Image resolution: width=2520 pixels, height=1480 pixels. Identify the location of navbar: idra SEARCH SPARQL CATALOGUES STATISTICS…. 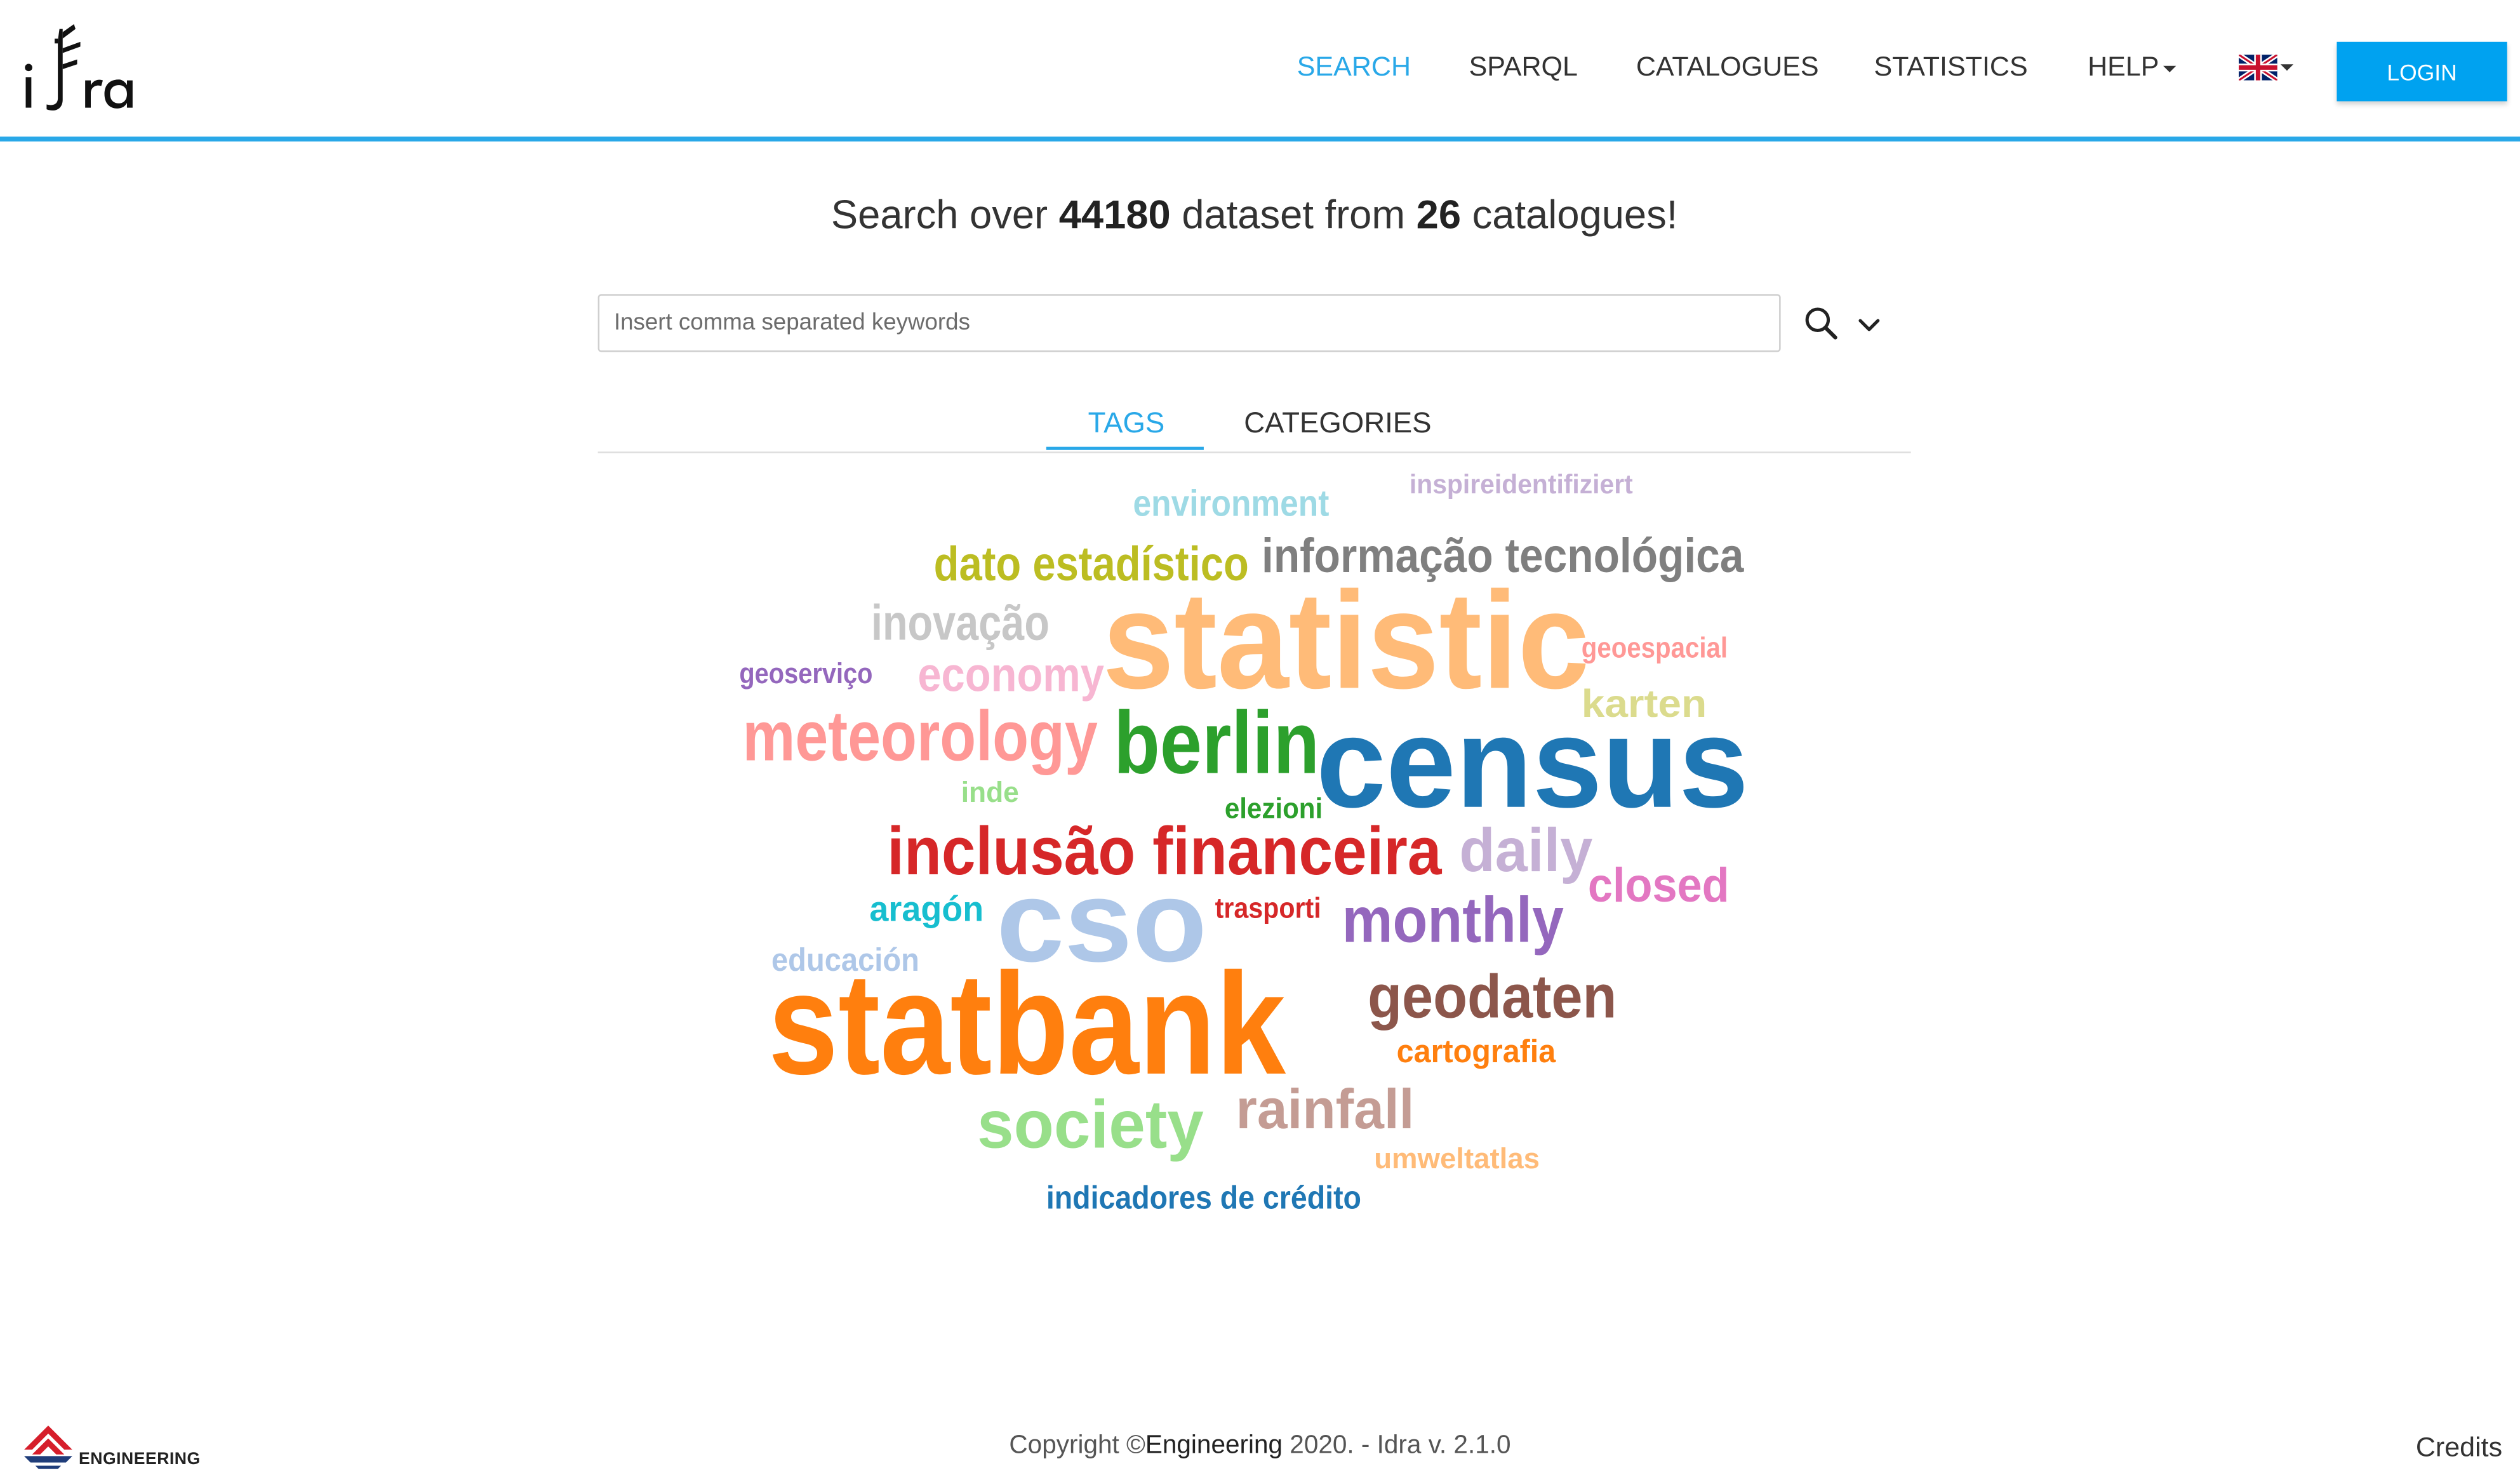
(1260, 71).